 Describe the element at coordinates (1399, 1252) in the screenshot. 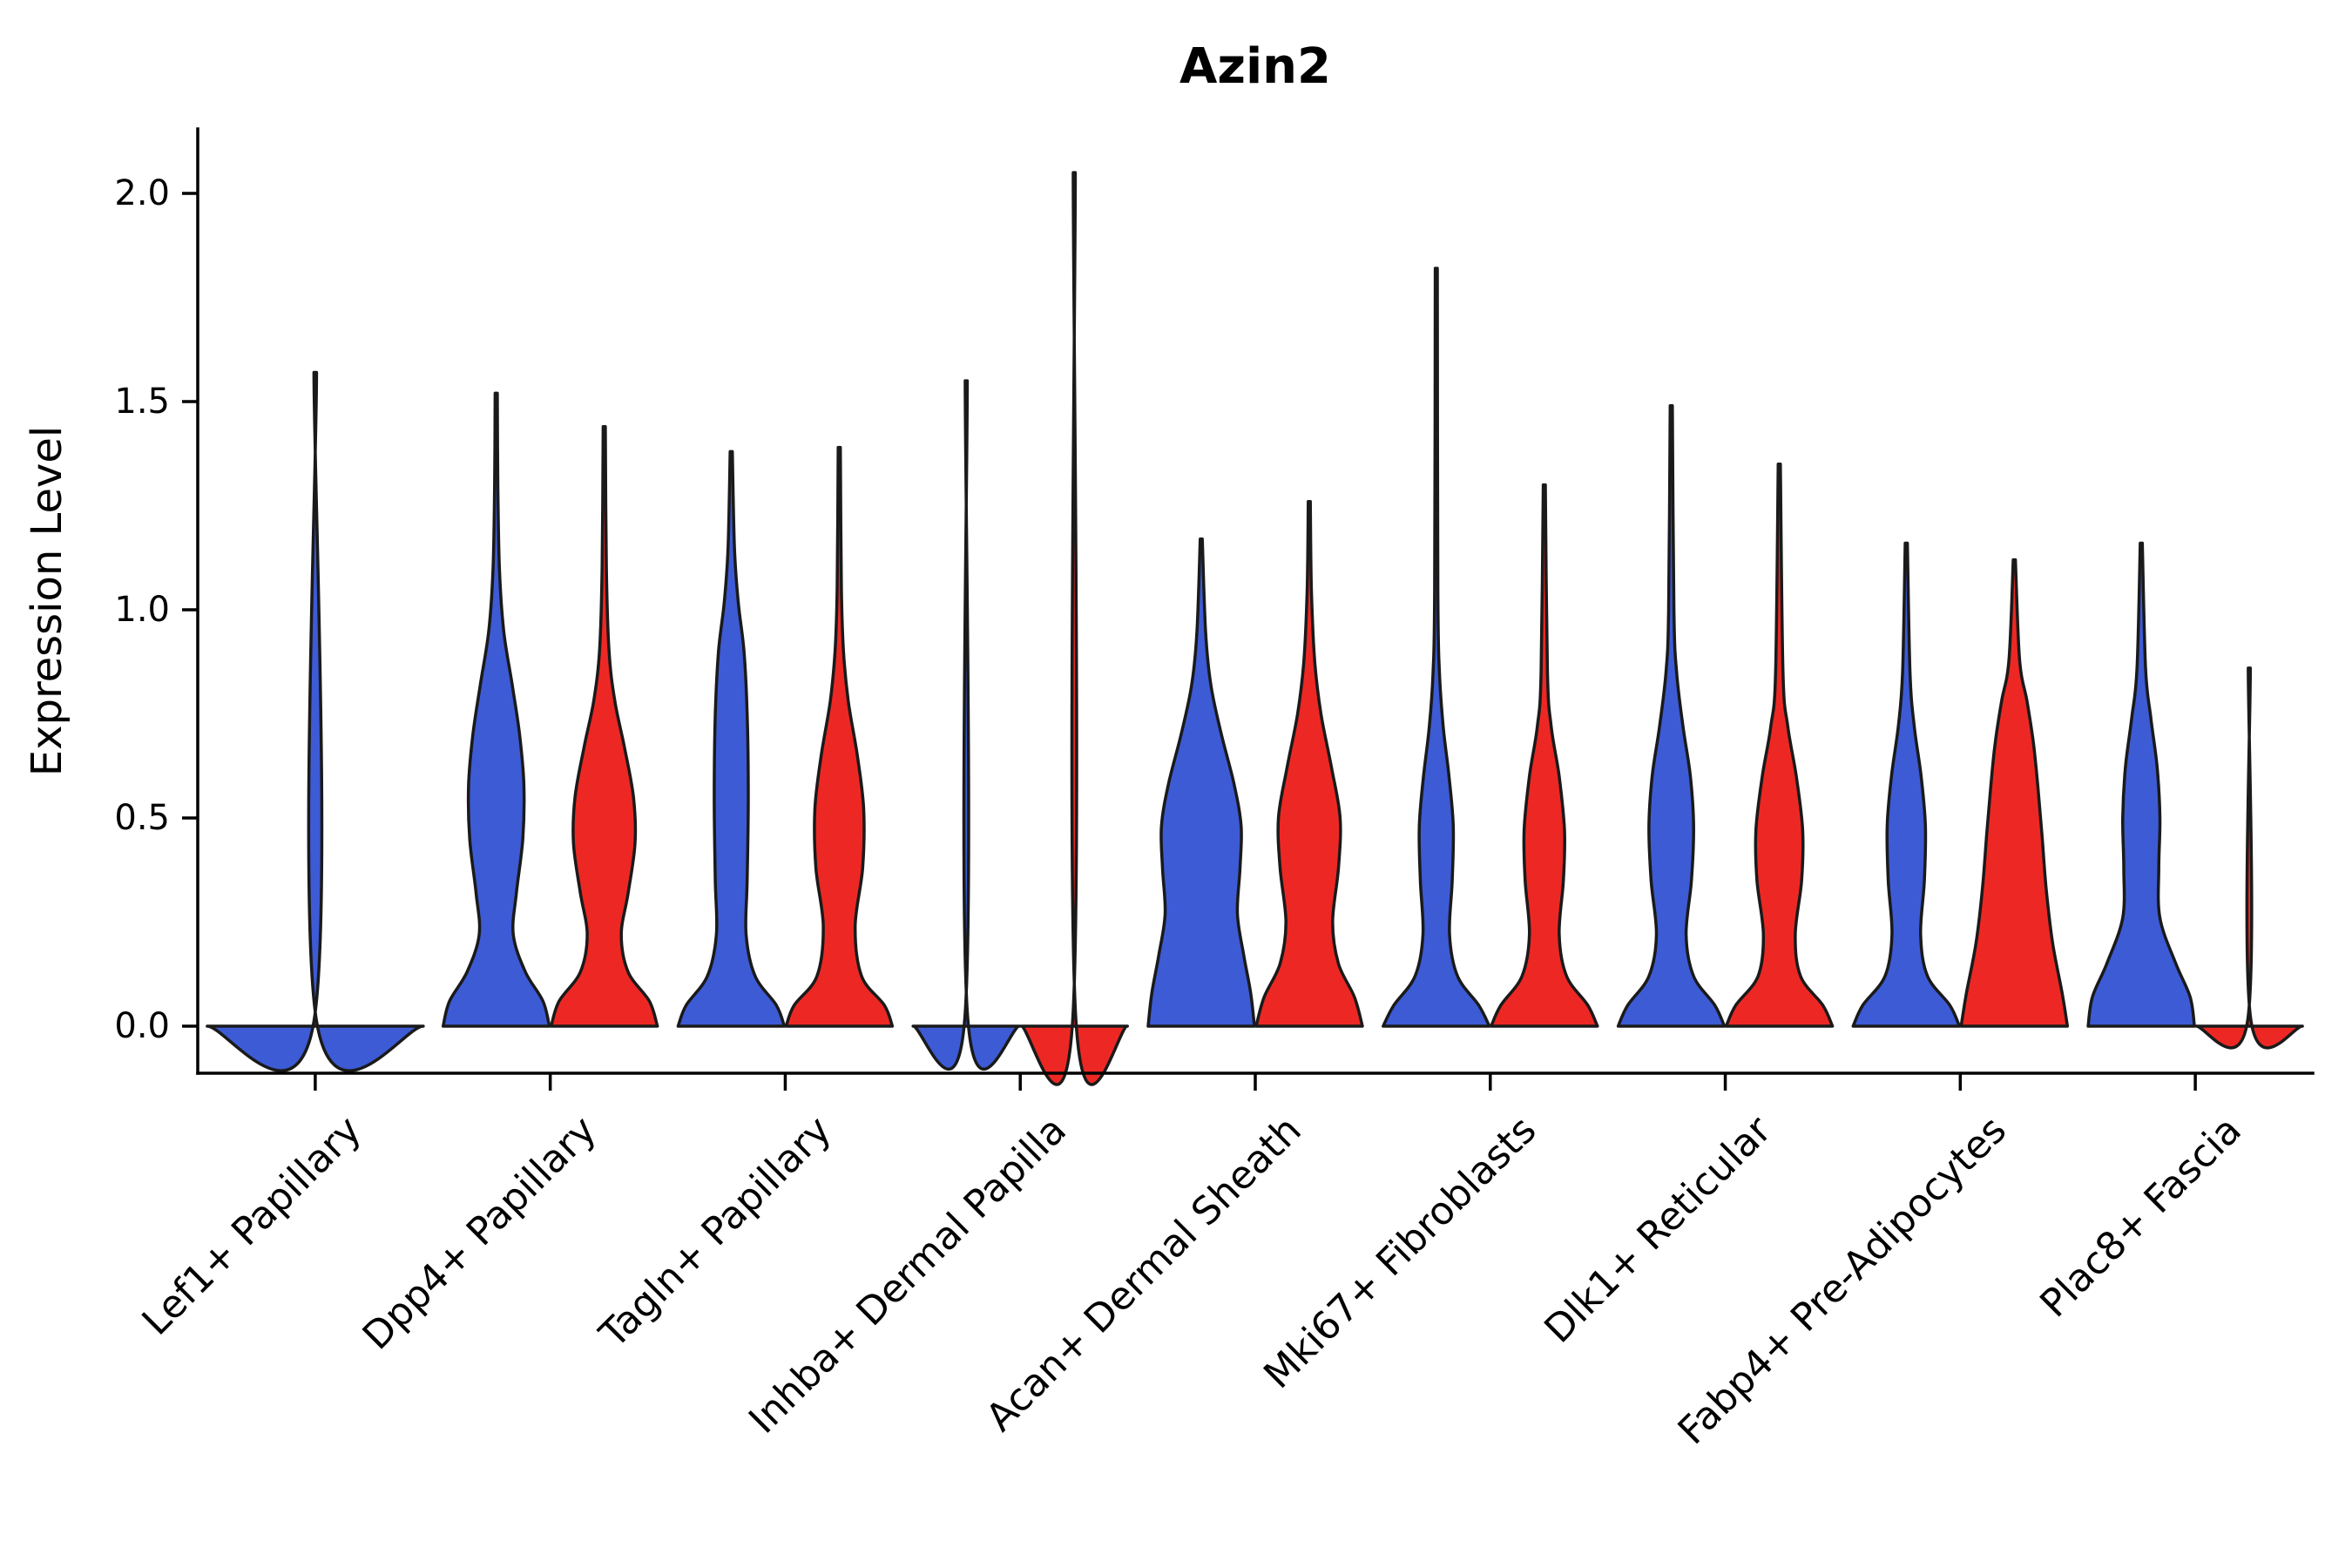

I see `x-tick-label: Mki67+ Fibroblasts` at that location.